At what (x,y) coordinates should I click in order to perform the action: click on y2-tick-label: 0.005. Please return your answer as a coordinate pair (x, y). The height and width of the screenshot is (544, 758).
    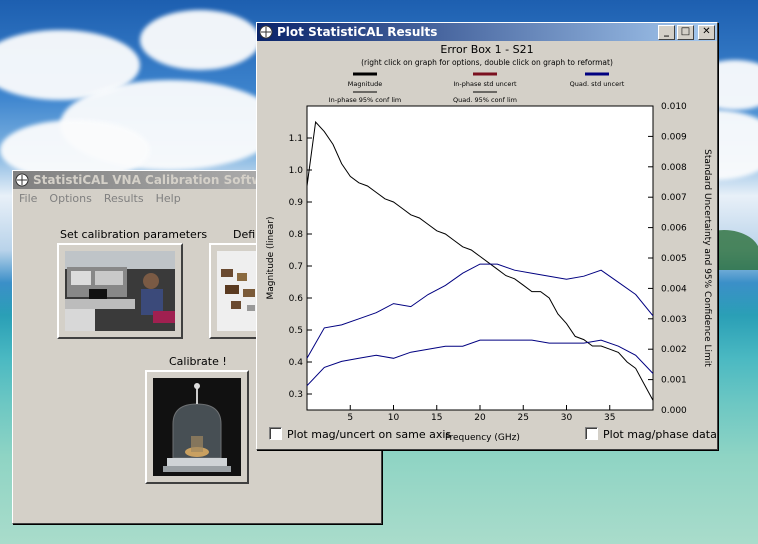
    Looking at the image, I should click on (674, 259).